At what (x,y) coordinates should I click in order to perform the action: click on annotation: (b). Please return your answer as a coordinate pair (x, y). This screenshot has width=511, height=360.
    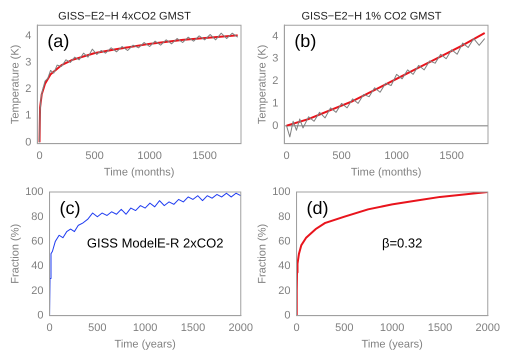
    Looking at the image, I should click on (305, 41).